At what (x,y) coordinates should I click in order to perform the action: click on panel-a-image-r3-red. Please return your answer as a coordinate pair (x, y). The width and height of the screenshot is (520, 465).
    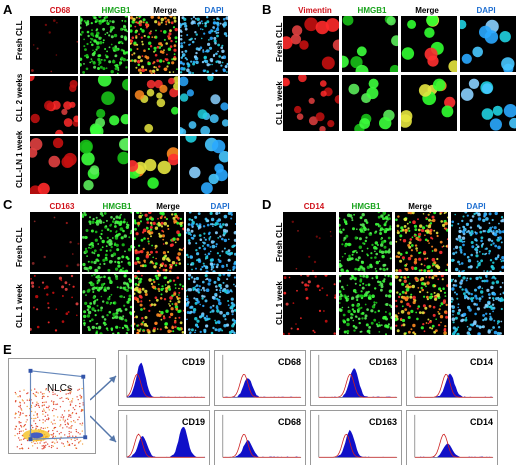
    Looking at the image, I should click on (54, 165).